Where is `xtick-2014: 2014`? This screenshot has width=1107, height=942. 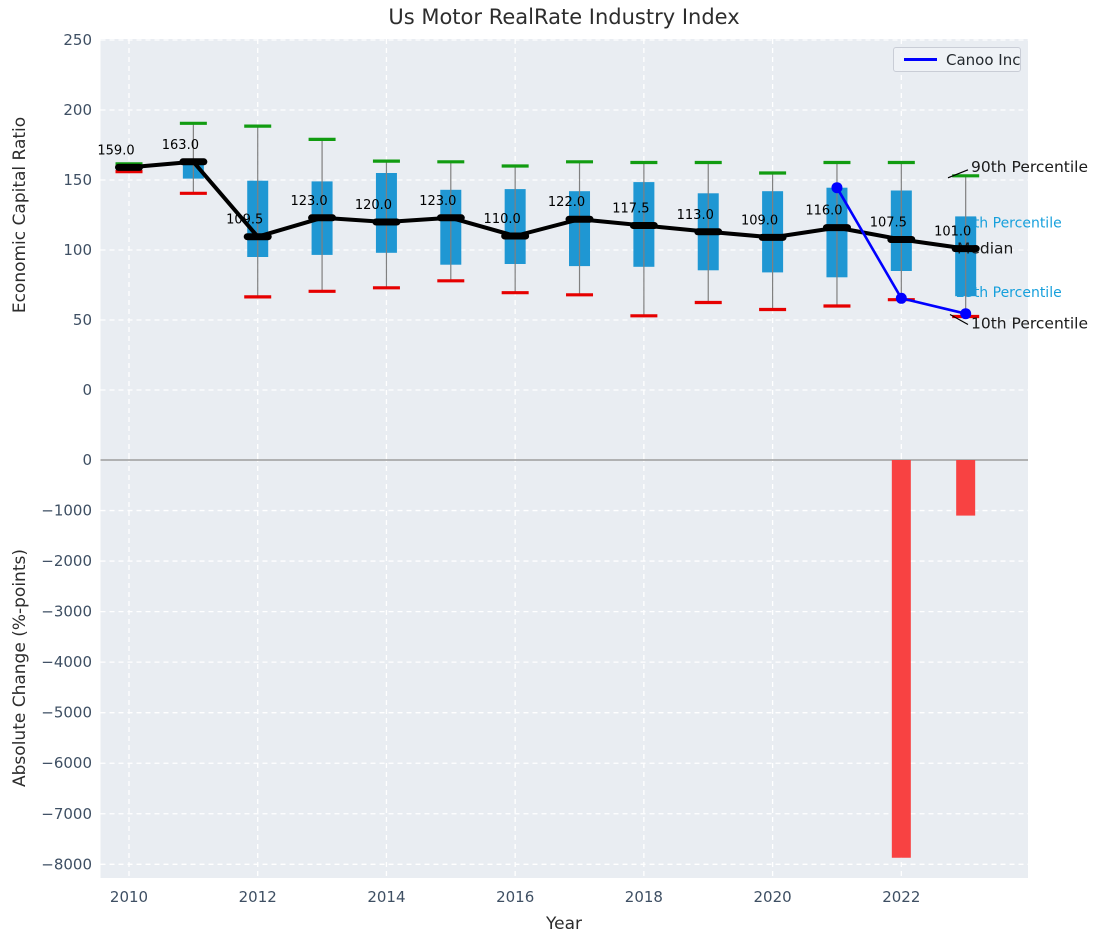
xtick-2014: 2014 is located at coordinates (386, 897).